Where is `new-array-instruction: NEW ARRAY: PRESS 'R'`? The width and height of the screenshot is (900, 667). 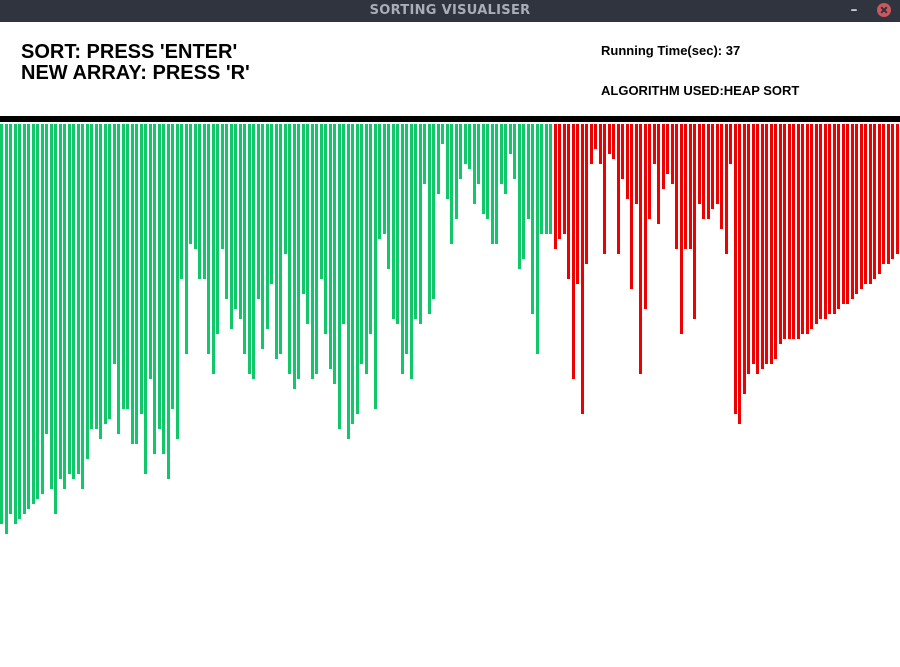 new-array-instruction: NEW ARRAY: PRESS 'R' is located at coordinates (135, 73).